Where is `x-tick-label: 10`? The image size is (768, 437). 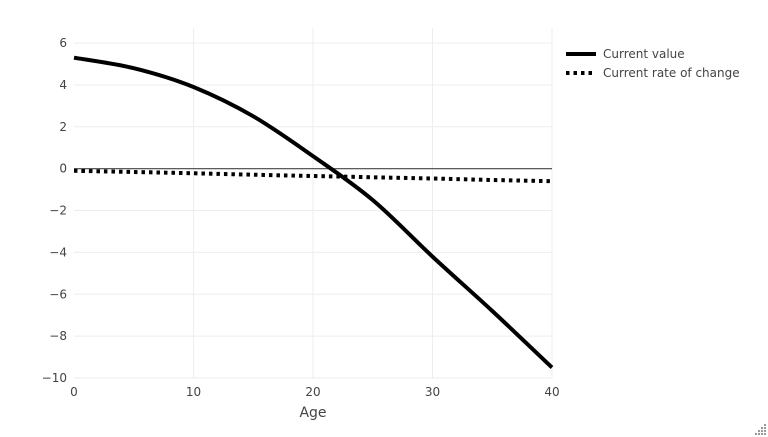 x-tick-label: 10 is located at coordinates (193, 392).